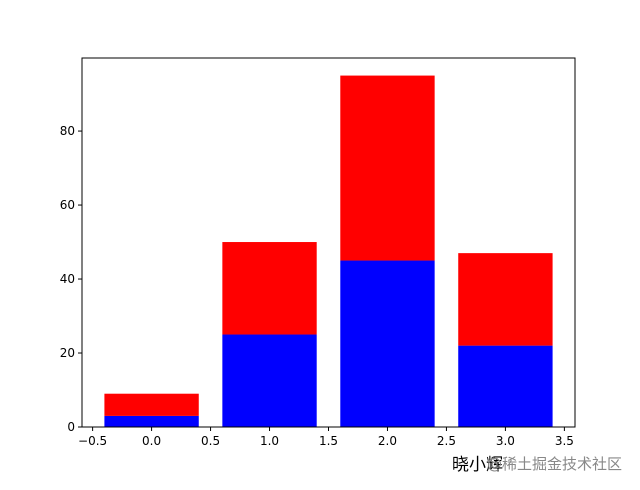  I want to click on y-tick-label: 0, so click(71, 427).